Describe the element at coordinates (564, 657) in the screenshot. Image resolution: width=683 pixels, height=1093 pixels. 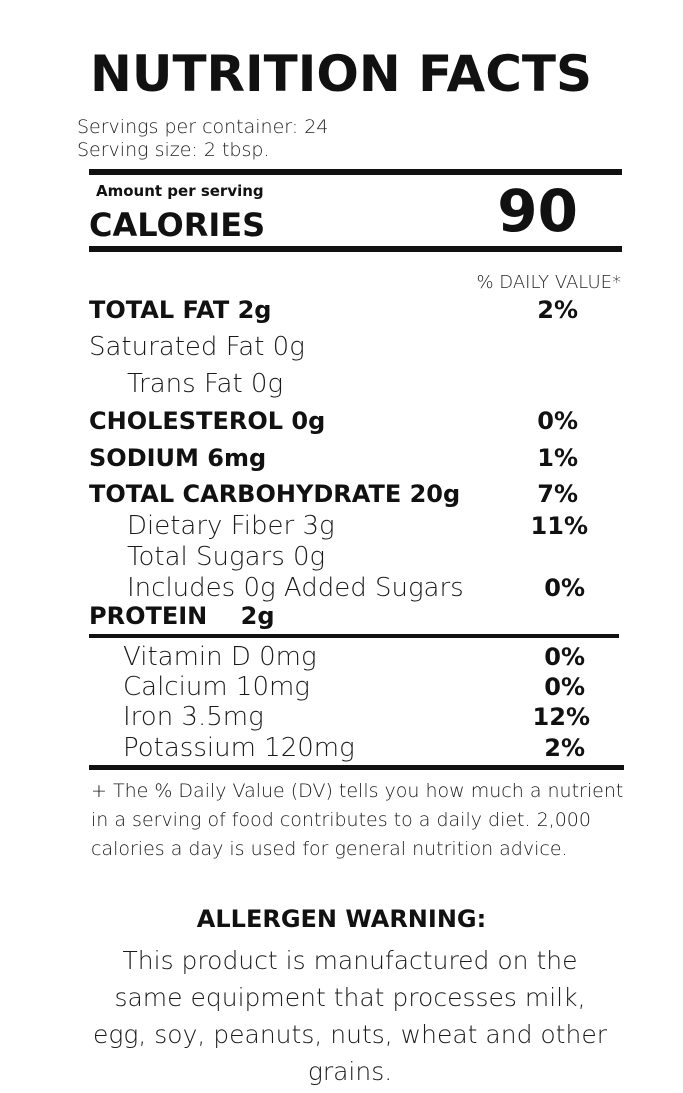
I see `dv-vitamin-d: 0%` at that location.